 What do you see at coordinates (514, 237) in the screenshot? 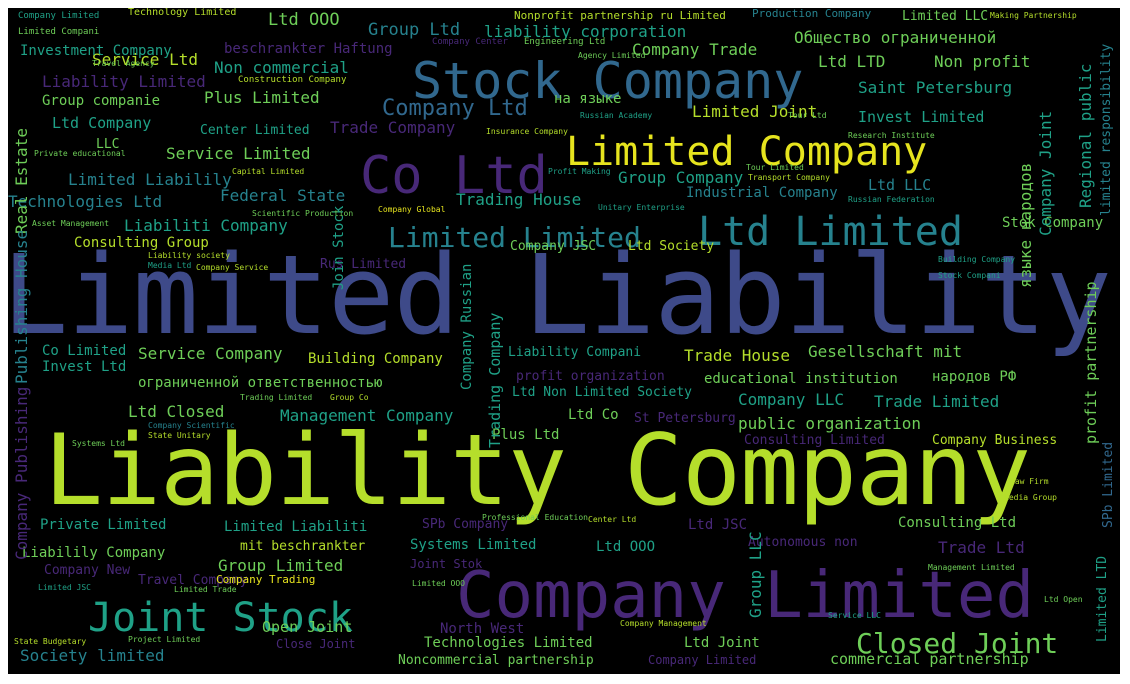
I see `word: Limited Limited` at bounding box center [514, 237].